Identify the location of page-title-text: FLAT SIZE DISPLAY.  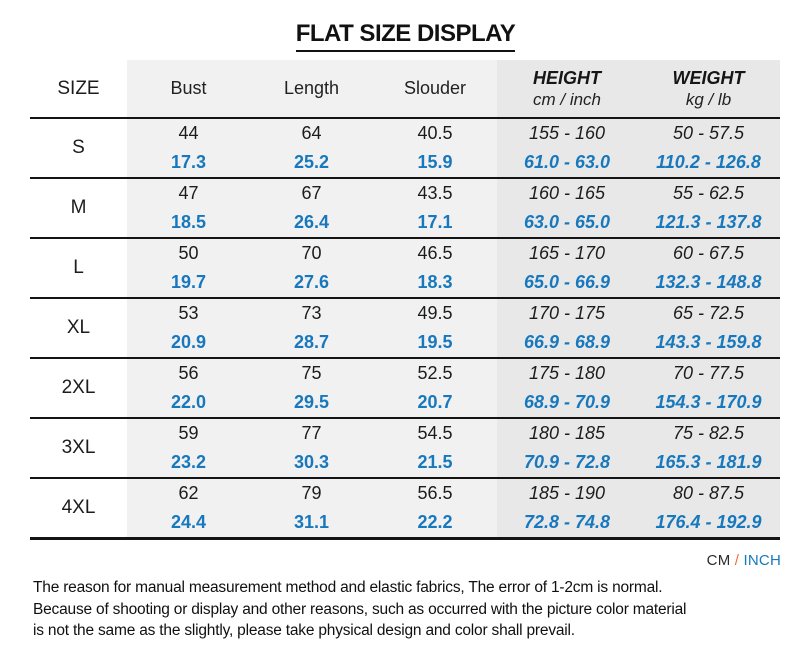
(405, 36).